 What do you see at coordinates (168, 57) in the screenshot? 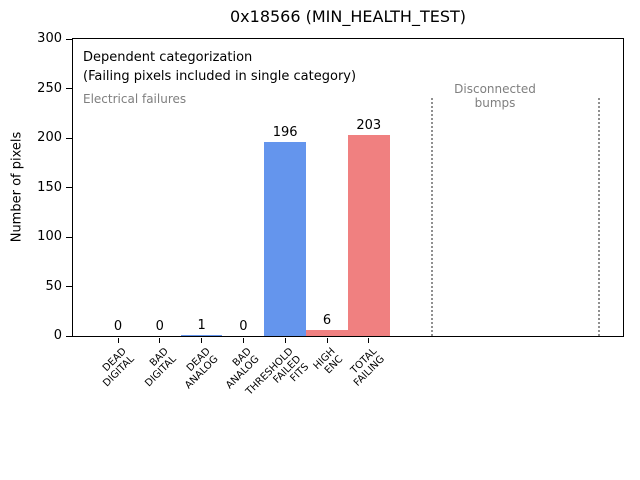
I see `annotation-dependent-categorization: Dependent categorization` at bounding box center [168, 57].